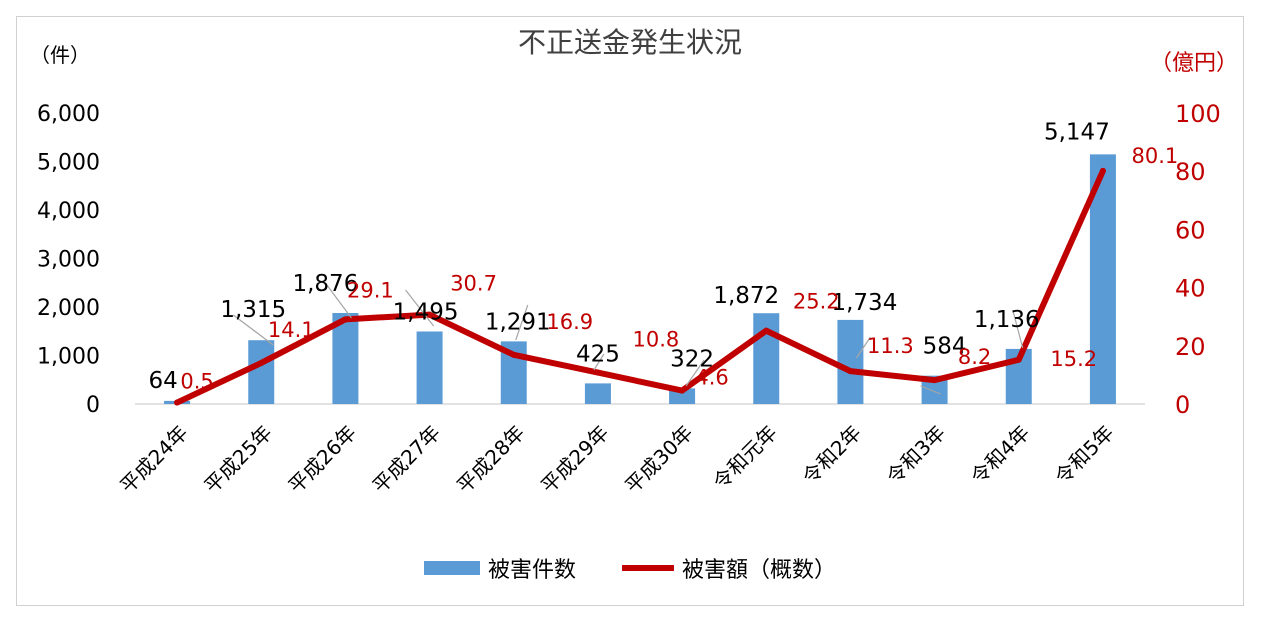 The width and height of the screenshot is (1261, 622). I want to click on line-data-label: 25.2, so click(816, 302).